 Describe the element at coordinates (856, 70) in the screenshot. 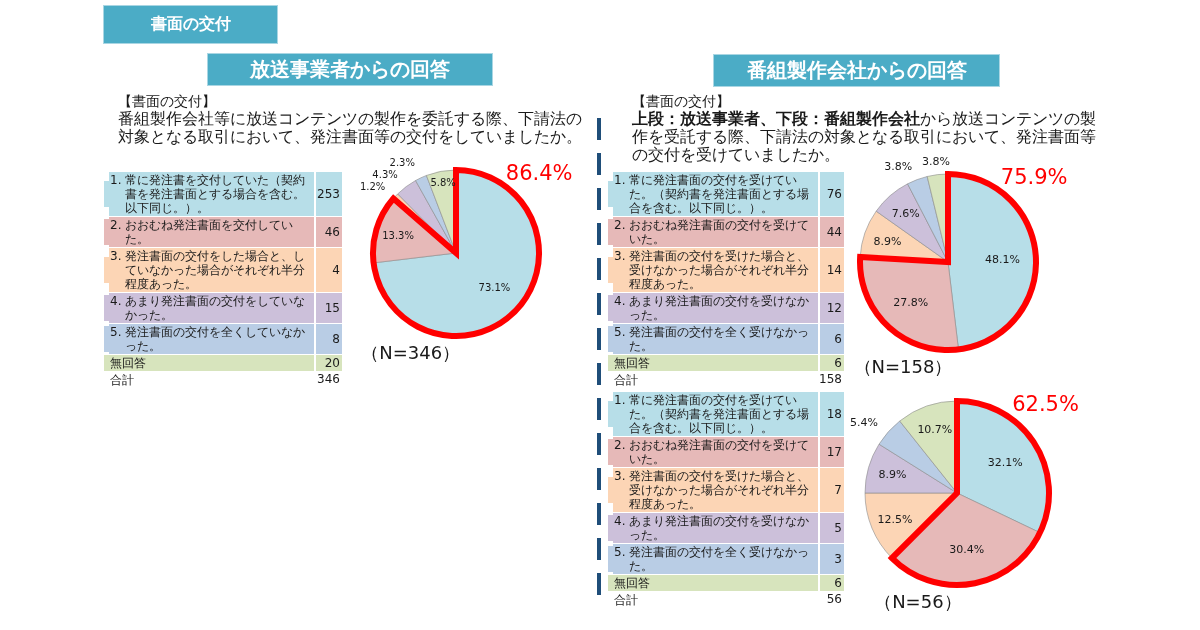

I see `chart-subtitle: 番組製作会社からの回答` at that location.